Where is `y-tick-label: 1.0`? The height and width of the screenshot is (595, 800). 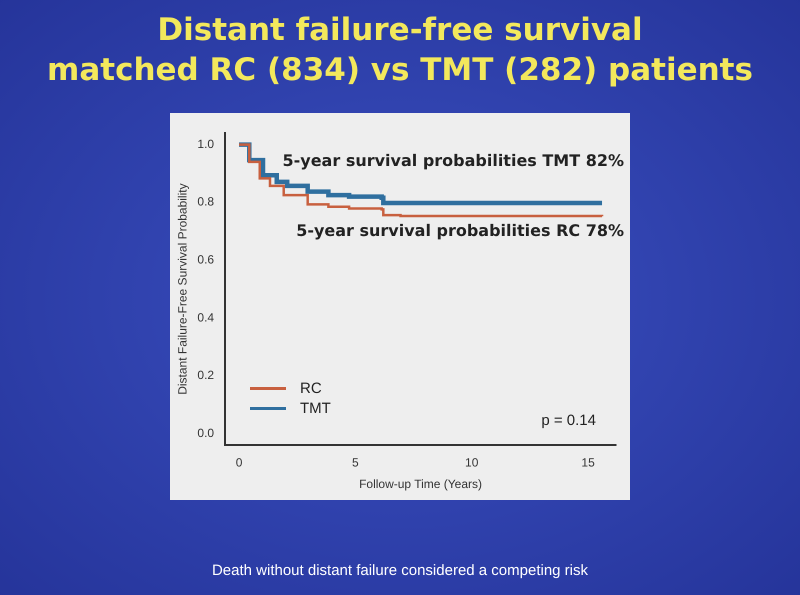
y-tick-label: 1.0 is located at coordinates (205, 143).